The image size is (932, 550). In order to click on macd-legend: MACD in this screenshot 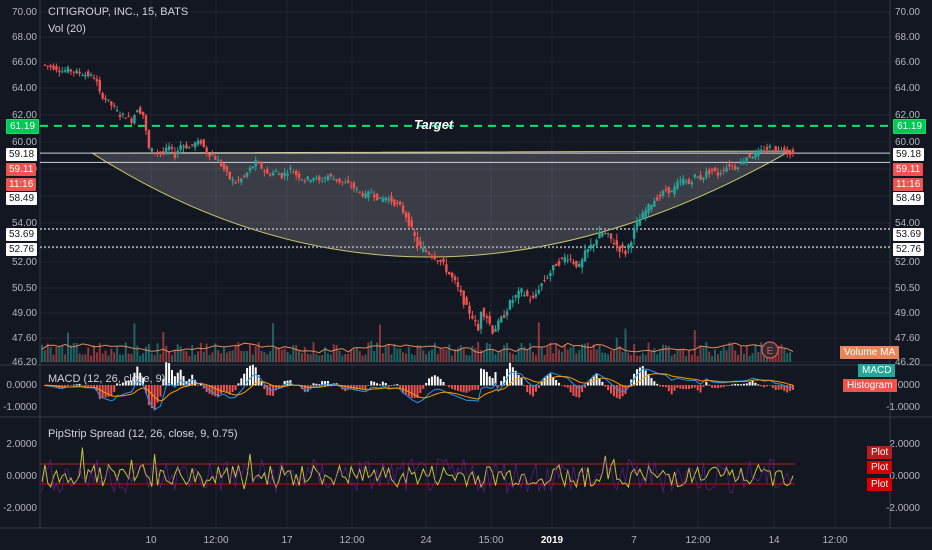, I will do `click(877, 370)`.